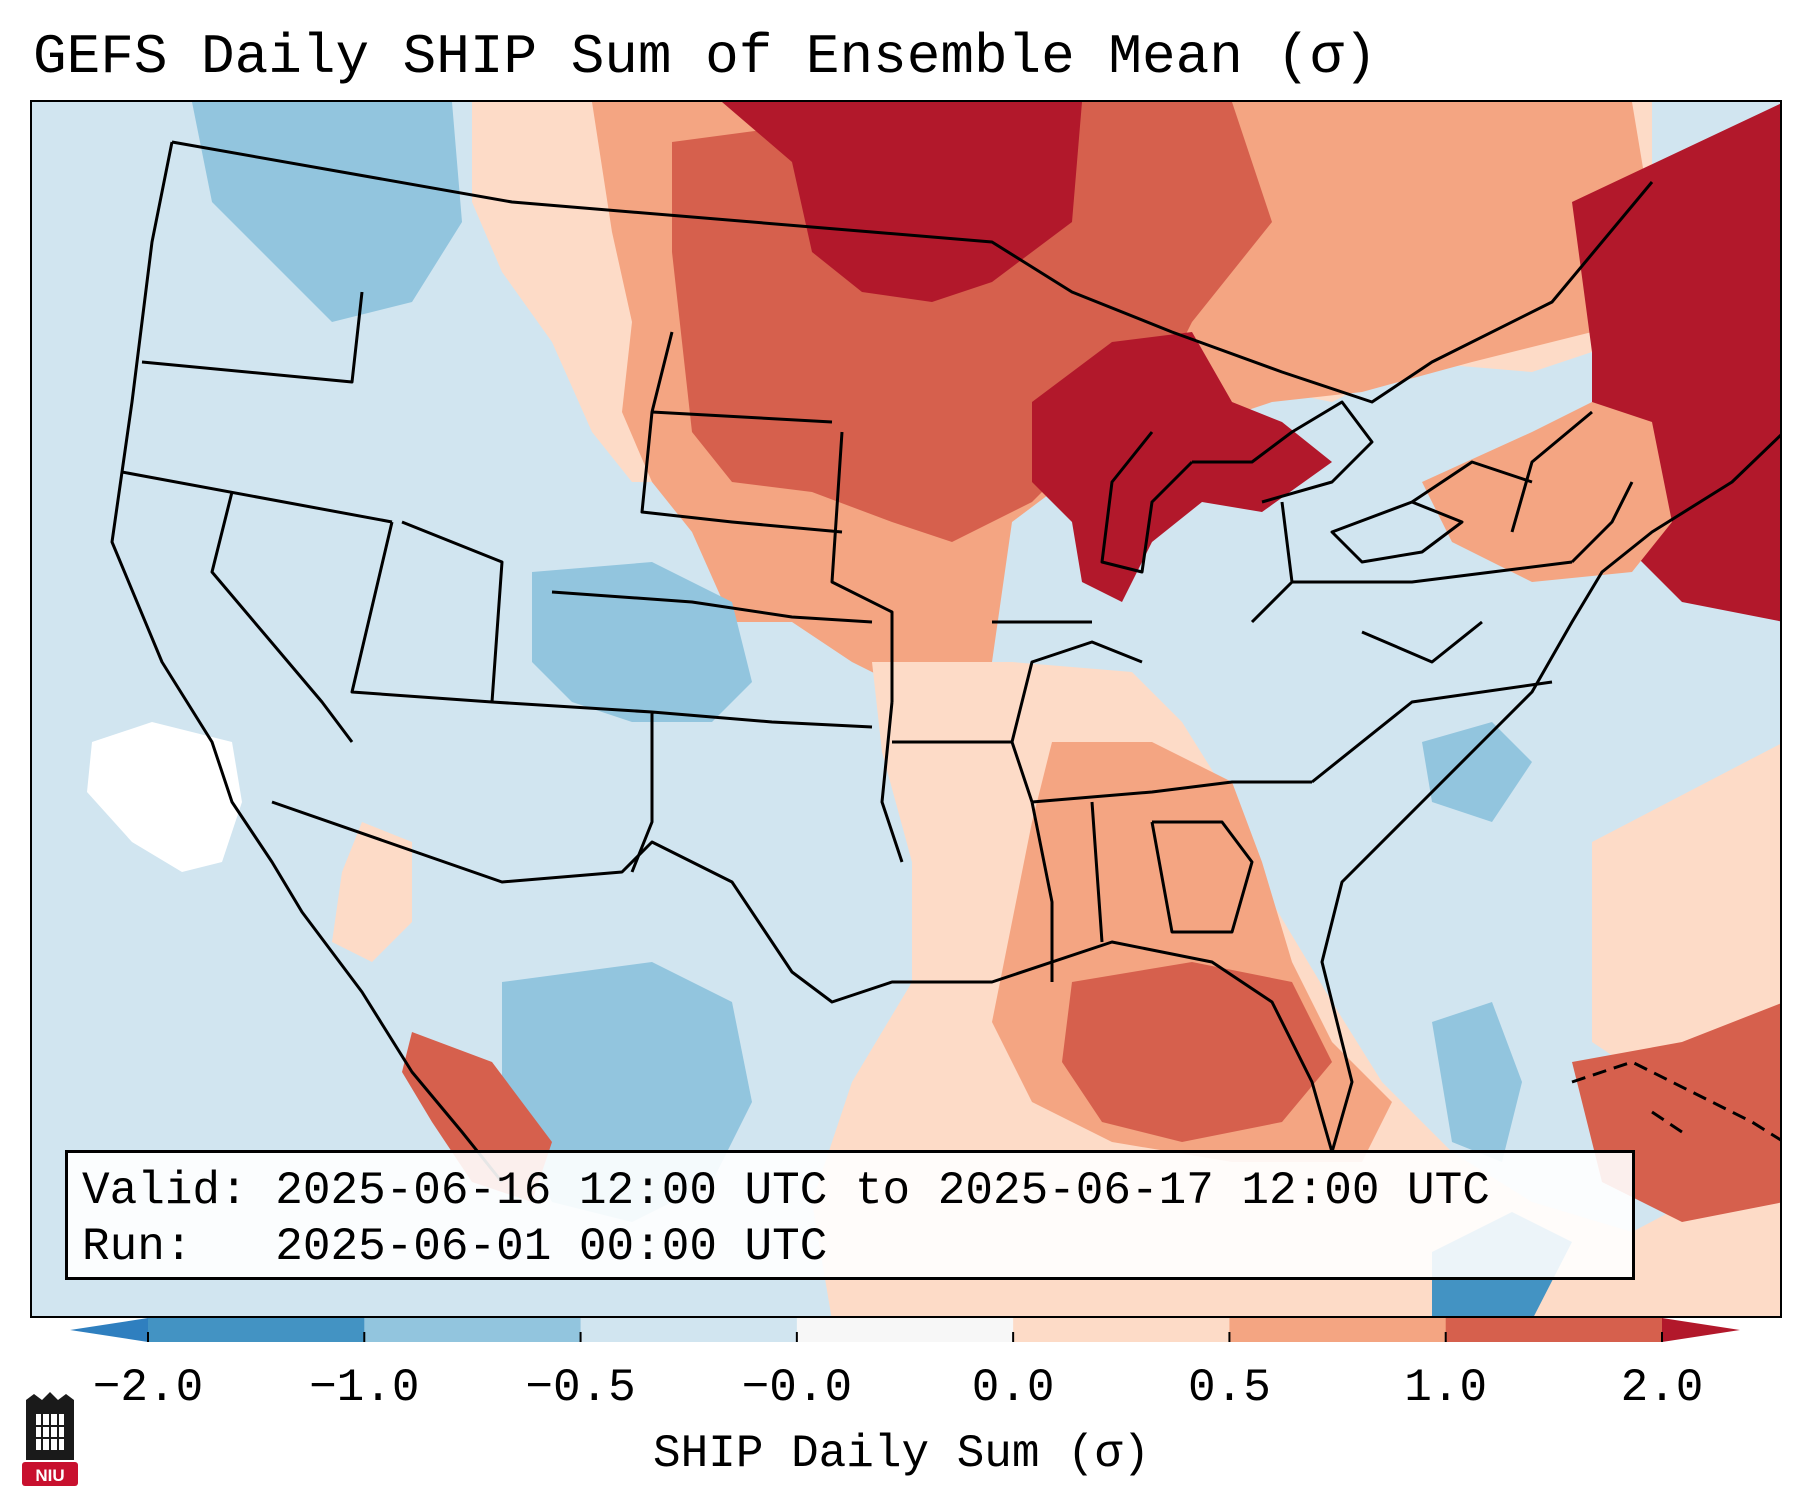 The height and width of the screenshot is (1506, 1803). Describe the element at coordinates (1013, 1388) in the screenshot. I see `colorbar-tick-label: 0.0` at that location.